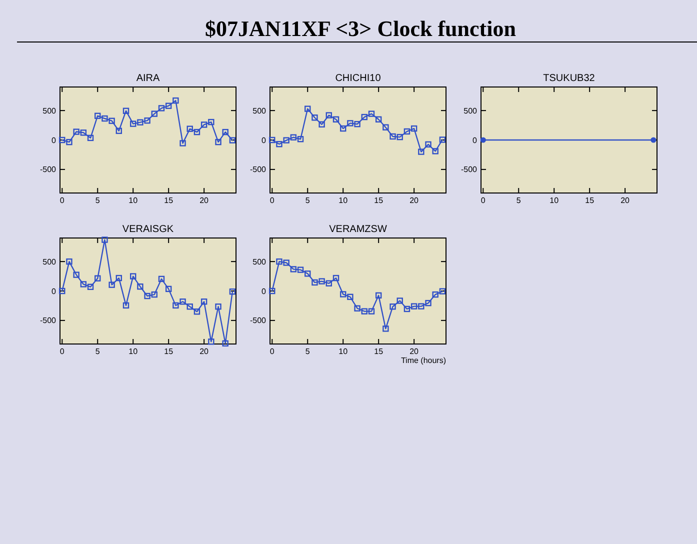 The image size is (697, 544). Describe the element at coordinates (358, 229) in the screenshot. I see `chart-title: VERAMZSW` at that location.